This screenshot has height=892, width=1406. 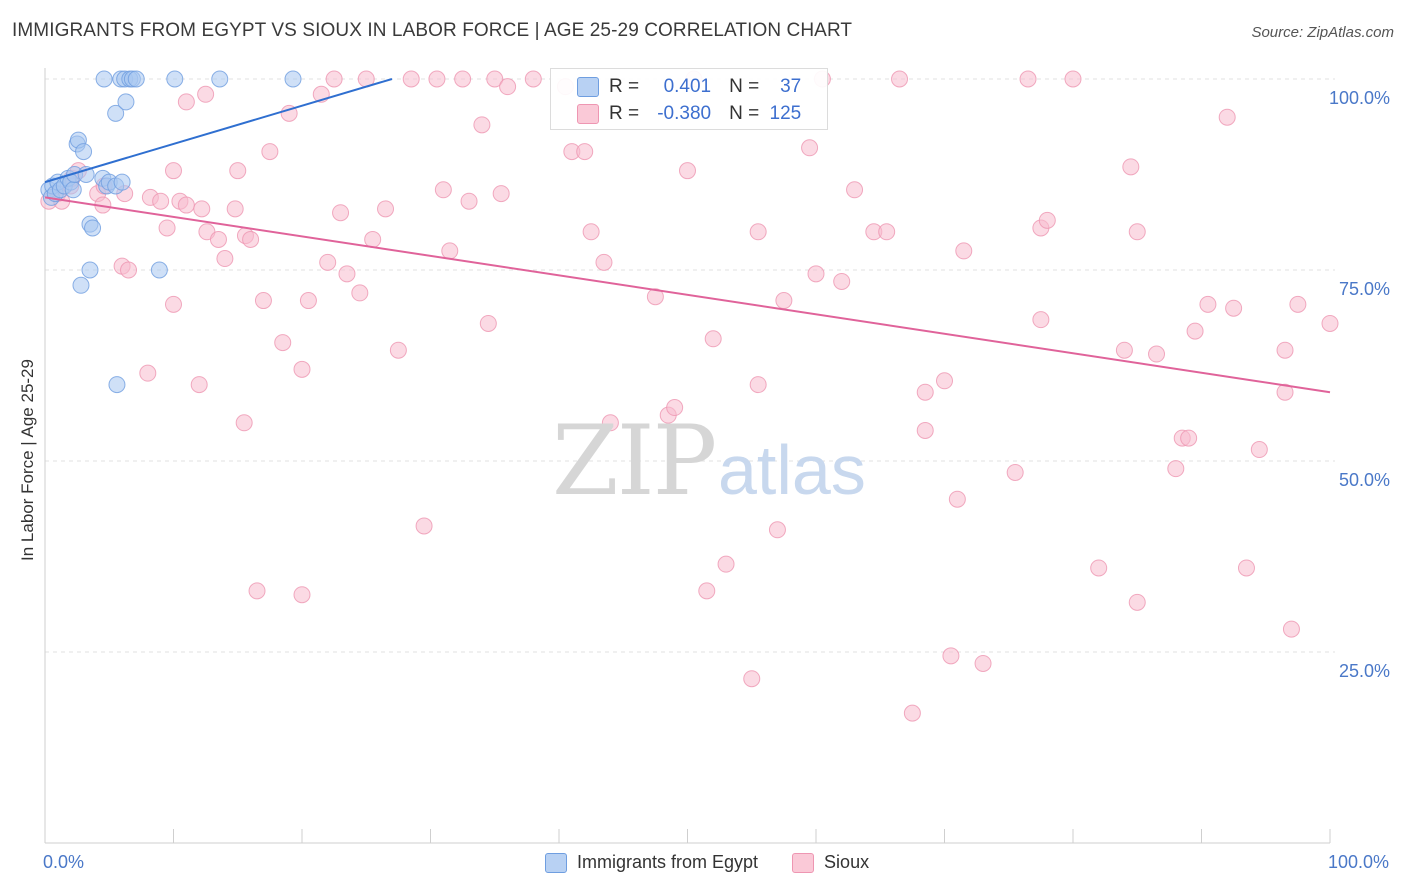 I want to click on sioux-r-label: R =, so click(x=624, y=113).